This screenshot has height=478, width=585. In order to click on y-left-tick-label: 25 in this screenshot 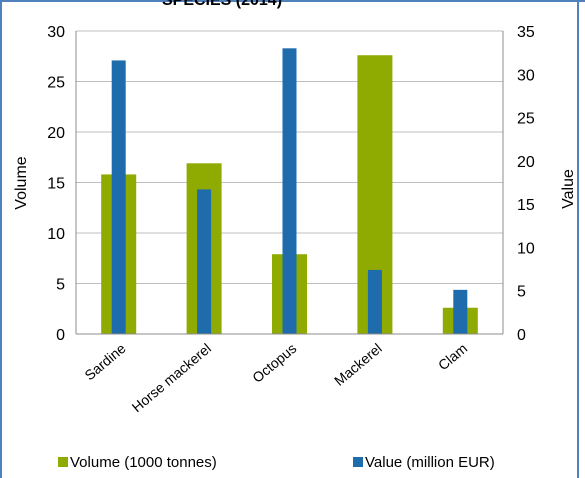, I will do `click(56, 83)`.